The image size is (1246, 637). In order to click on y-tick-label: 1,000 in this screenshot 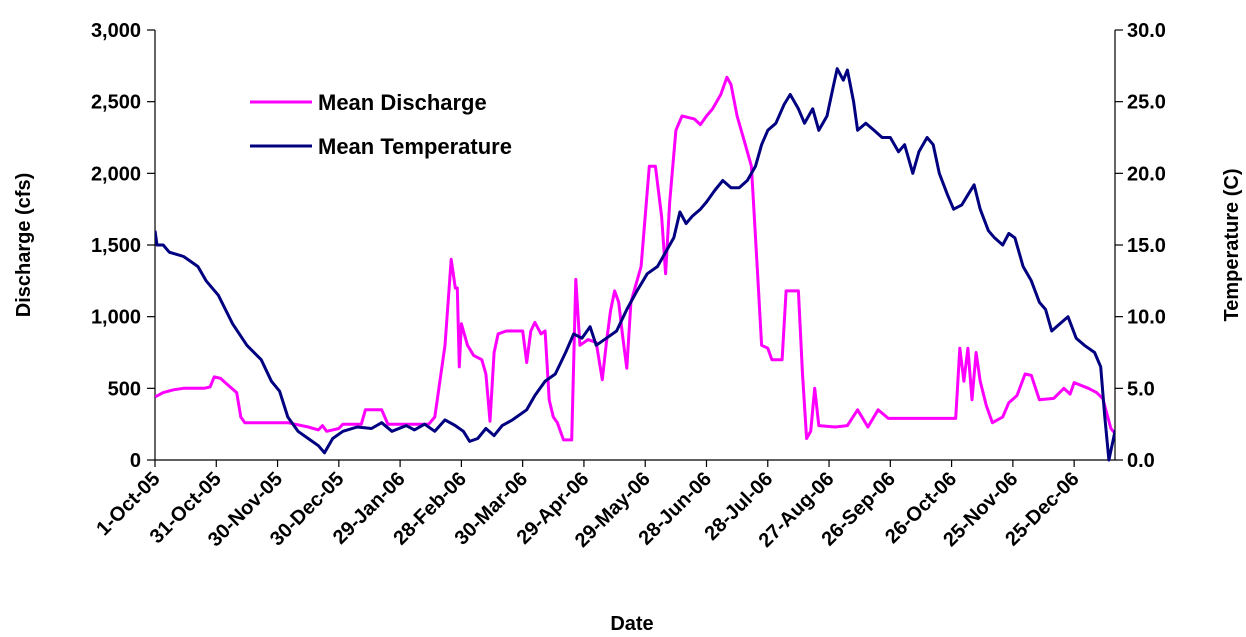, I will do `click(116, 318)`.